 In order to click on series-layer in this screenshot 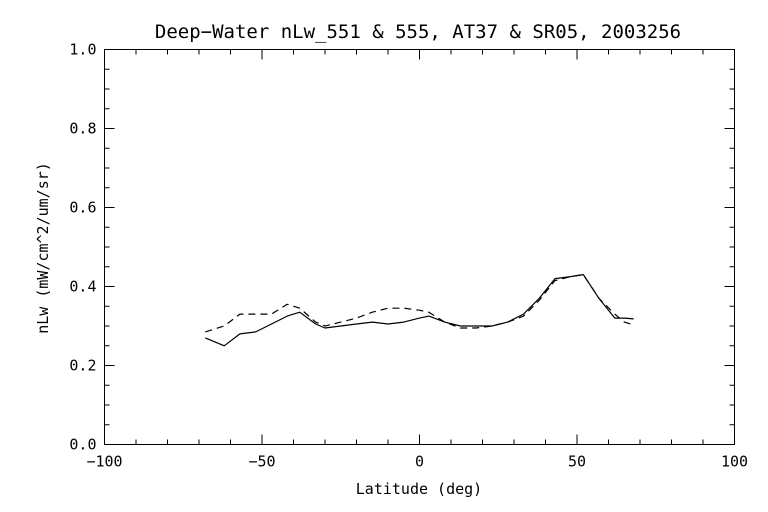, I will do `click(419, 310)`.